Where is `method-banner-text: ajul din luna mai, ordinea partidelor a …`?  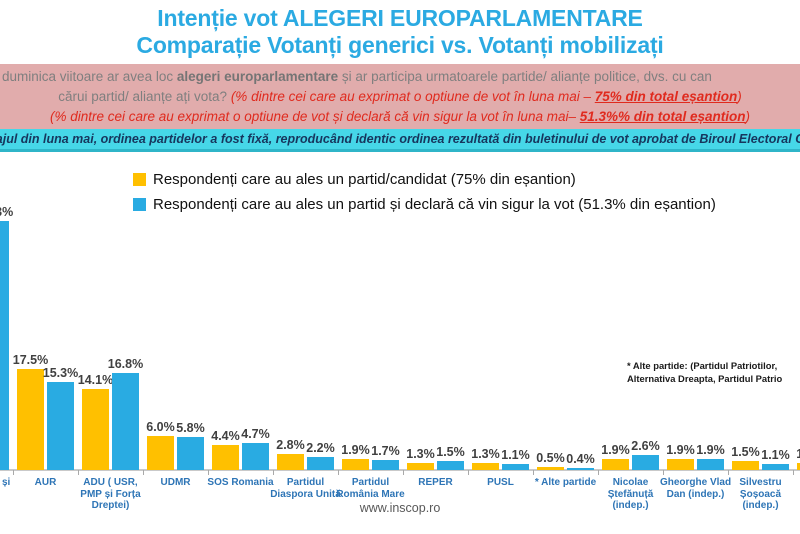
method-banner-text: ajul din luna mai, ordinea partidelor a … is located at coordinates (400, 139).